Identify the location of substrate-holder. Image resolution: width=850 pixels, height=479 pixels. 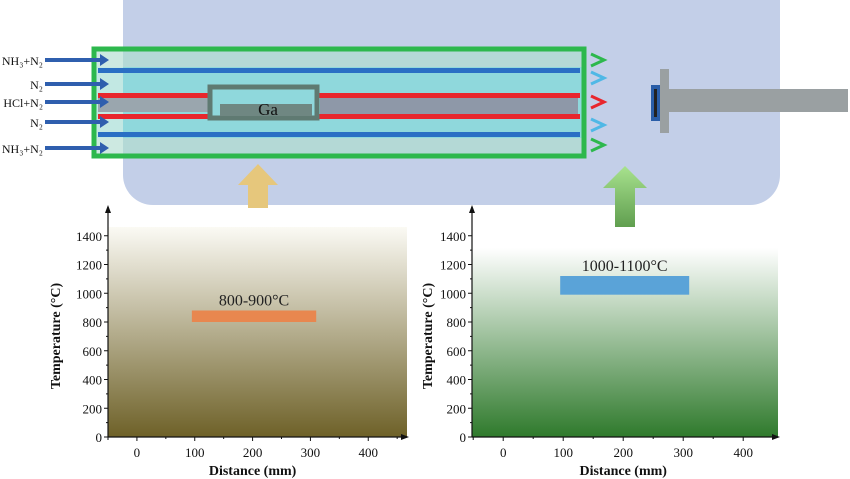
(749, 101).